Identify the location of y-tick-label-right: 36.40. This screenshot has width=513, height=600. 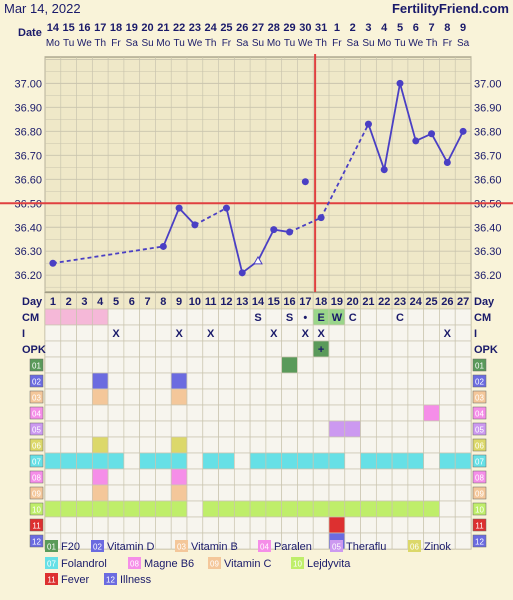
(488, 228).